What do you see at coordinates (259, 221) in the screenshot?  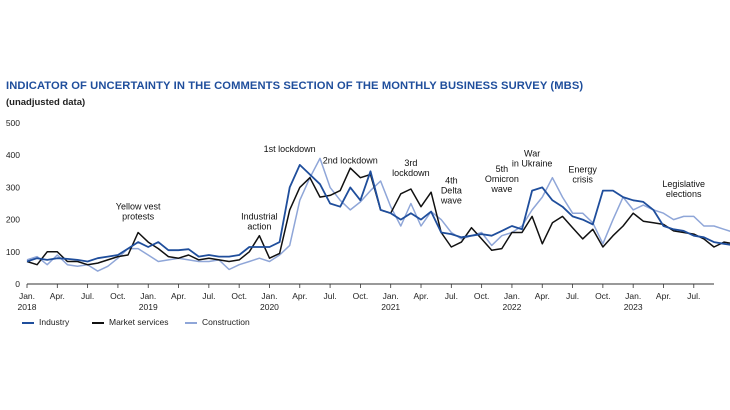 I see `annotation-label: Industrial action` at bounding box center [259, 221].